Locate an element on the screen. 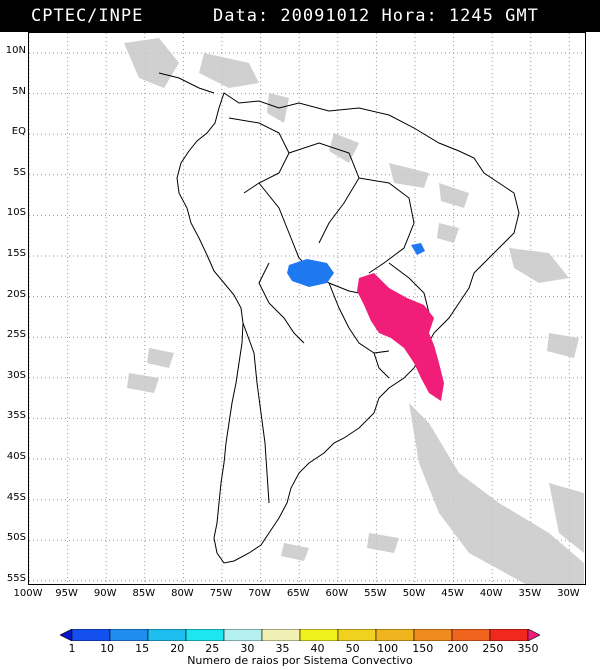  lon-label: 70W is located at coordinates (259, 593).